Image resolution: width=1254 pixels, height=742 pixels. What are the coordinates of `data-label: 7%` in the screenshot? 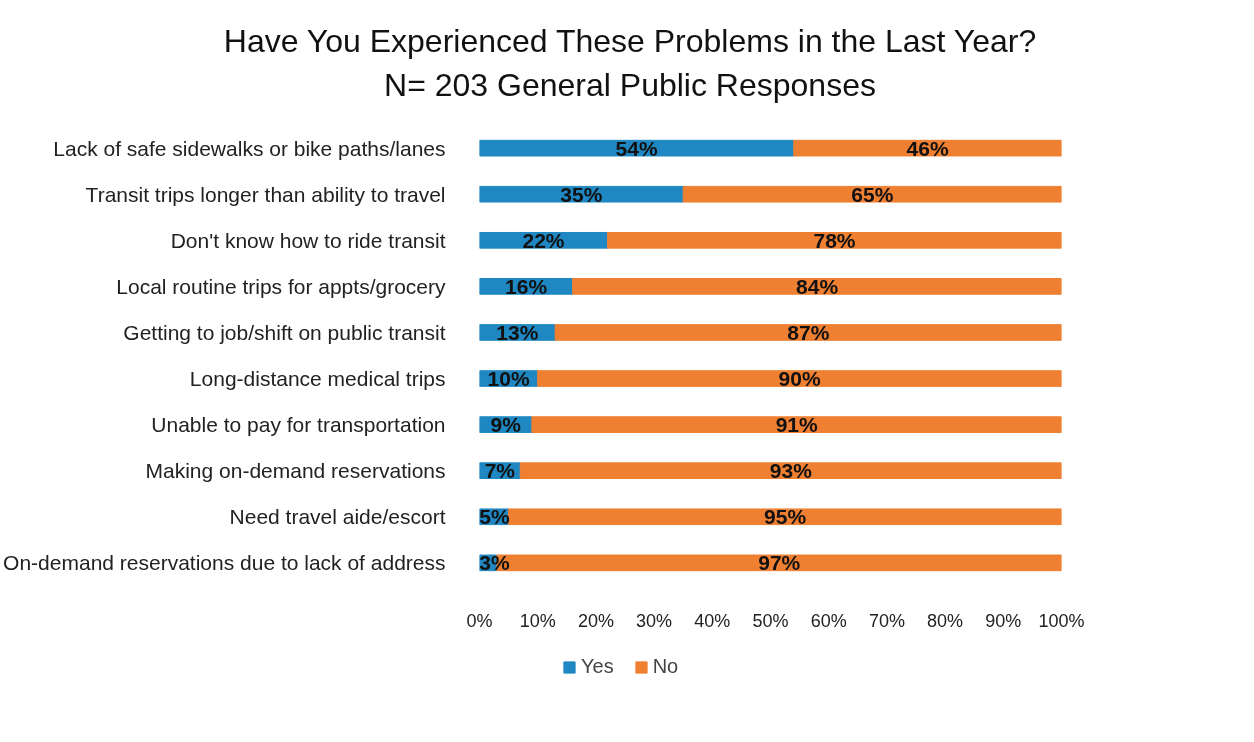 It's located at (500, 471).